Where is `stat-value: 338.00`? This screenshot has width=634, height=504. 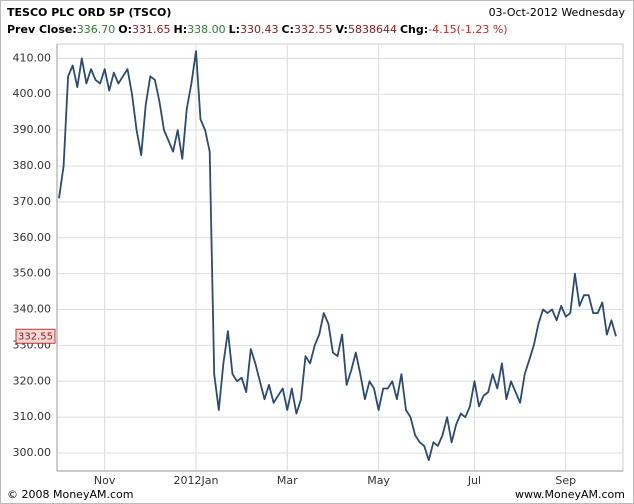 stat-value: 338.00 is located at coordinates (206, 29).